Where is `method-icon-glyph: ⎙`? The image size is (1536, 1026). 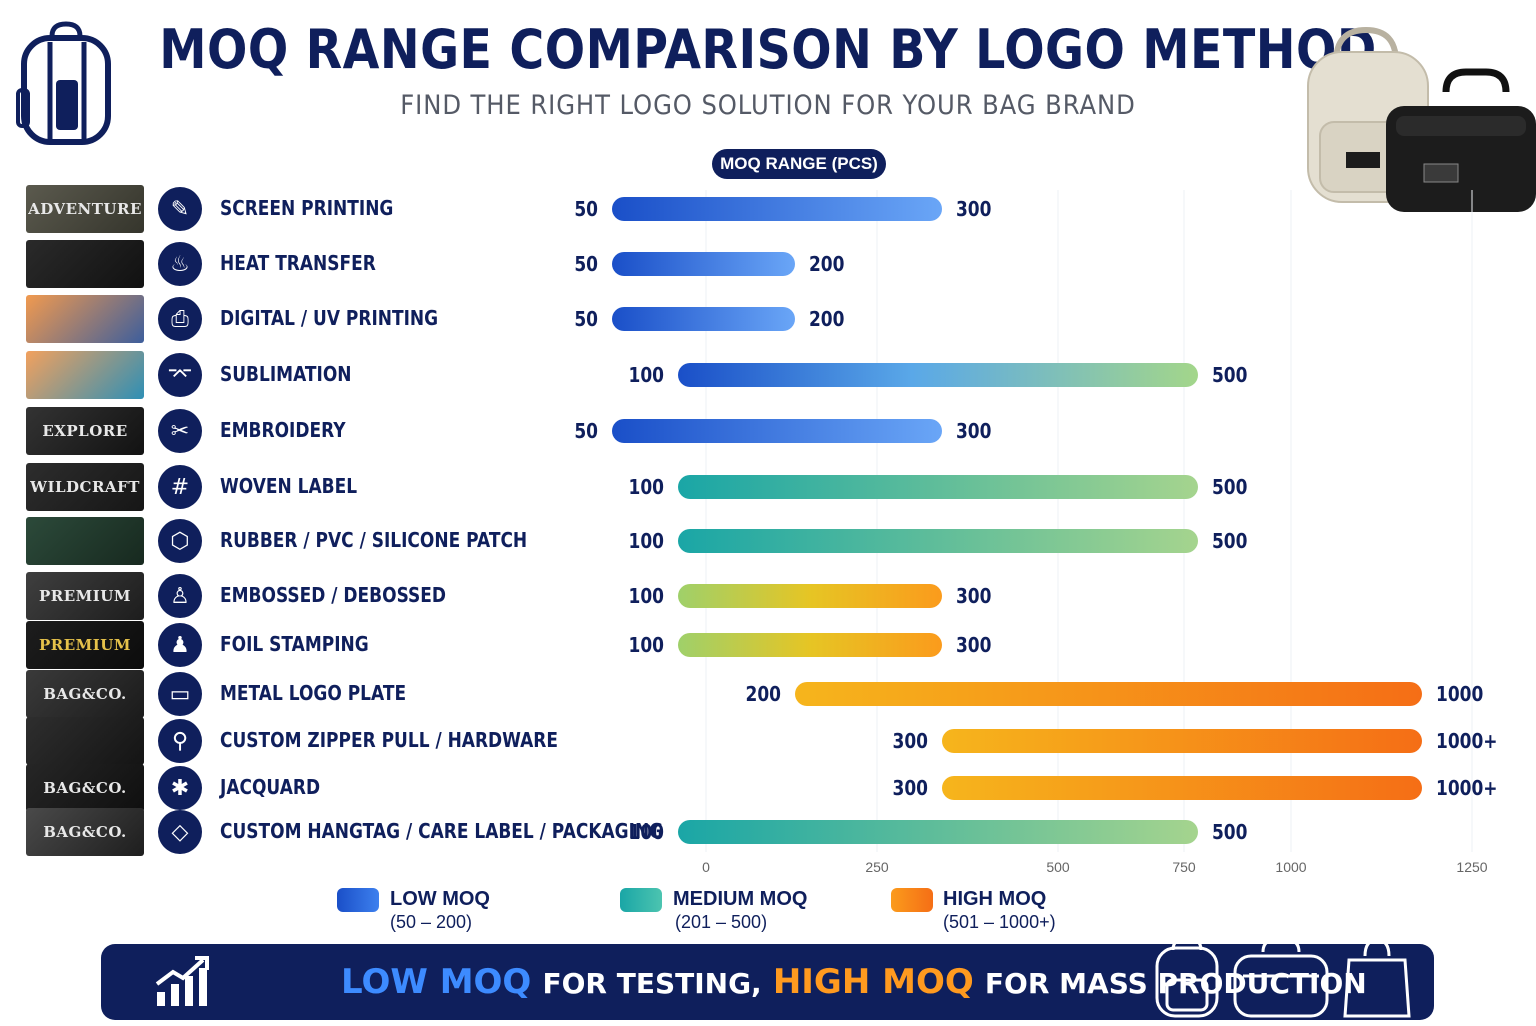 method-icon-glyph: ⎙ is located at coordinates (180, 319).